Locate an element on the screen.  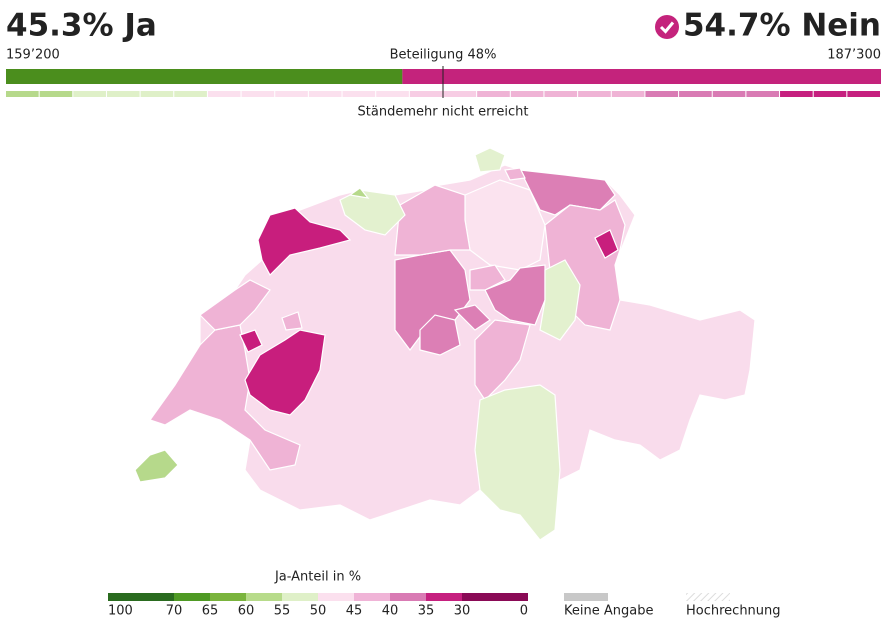
cantons-strip is located at coordinates (443, 94).